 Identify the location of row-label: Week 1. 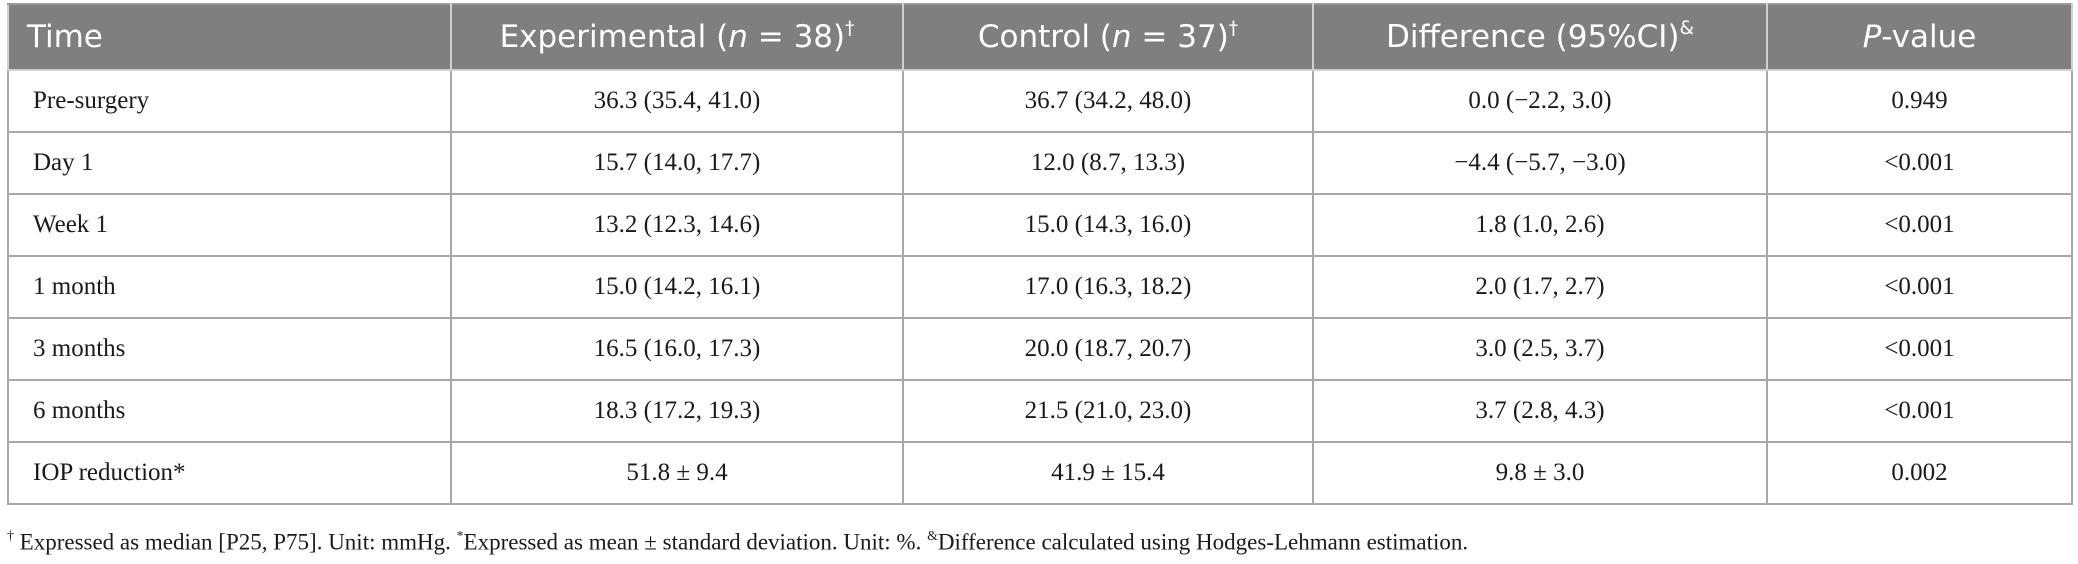
(229, 225).